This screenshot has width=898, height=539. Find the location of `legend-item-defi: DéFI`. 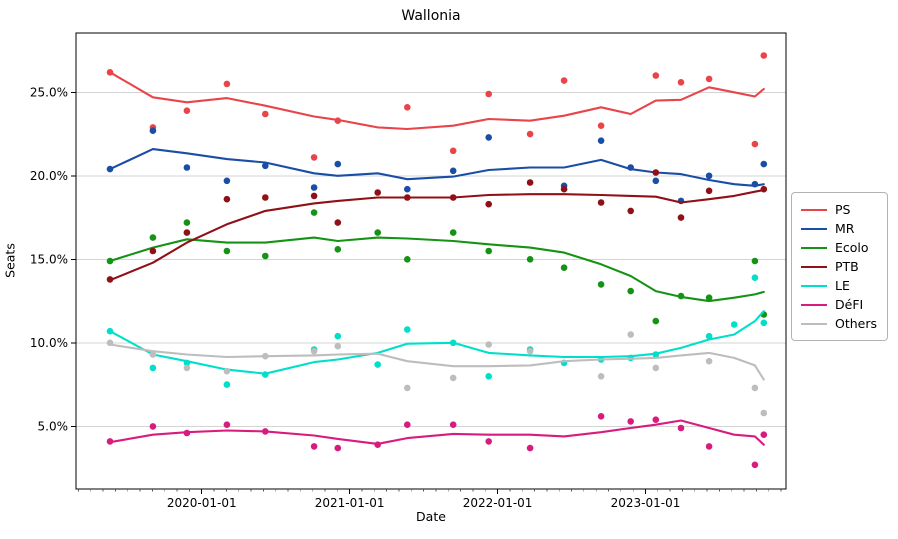

legend-item-defi: DéFI is located at coordinates (839, 304).